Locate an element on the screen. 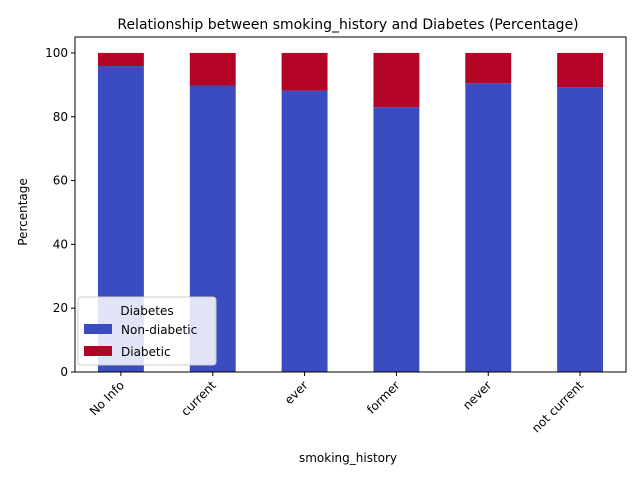  x-tick-label: current is located at coordinates (198, 398).